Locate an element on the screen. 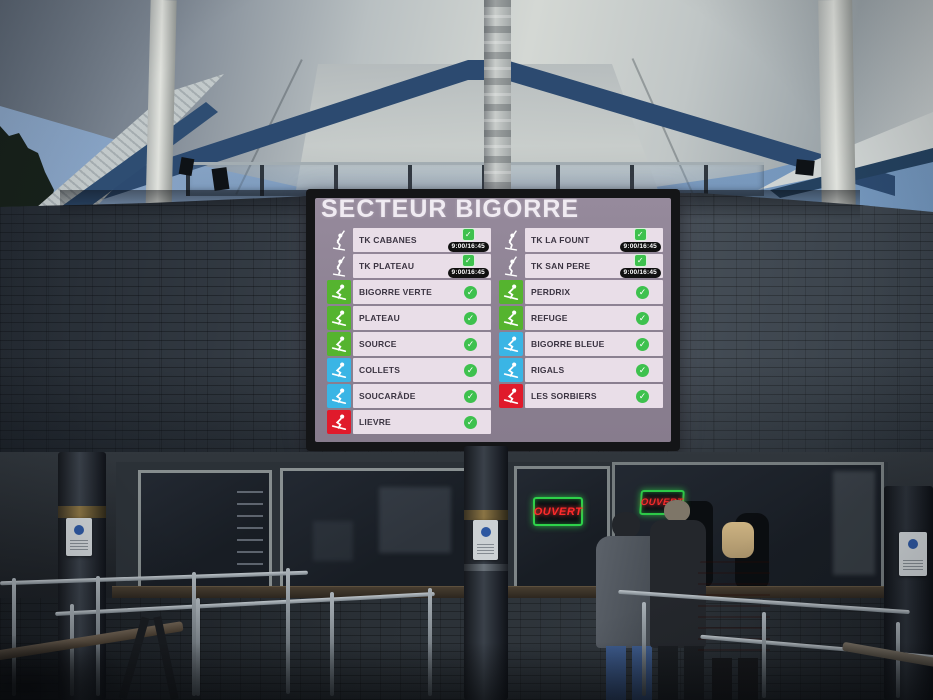 The height and width of the screenshot is (700, 933). piste-row: BIGORRE BLEUE ✓ is located at coordinates (581, 344).